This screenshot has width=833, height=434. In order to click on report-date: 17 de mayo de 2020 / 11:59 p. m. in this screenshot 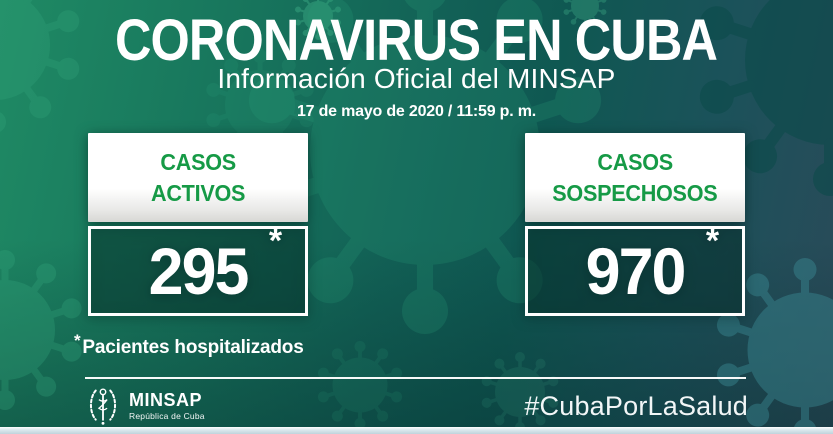, I will do `click(416, 111)`.